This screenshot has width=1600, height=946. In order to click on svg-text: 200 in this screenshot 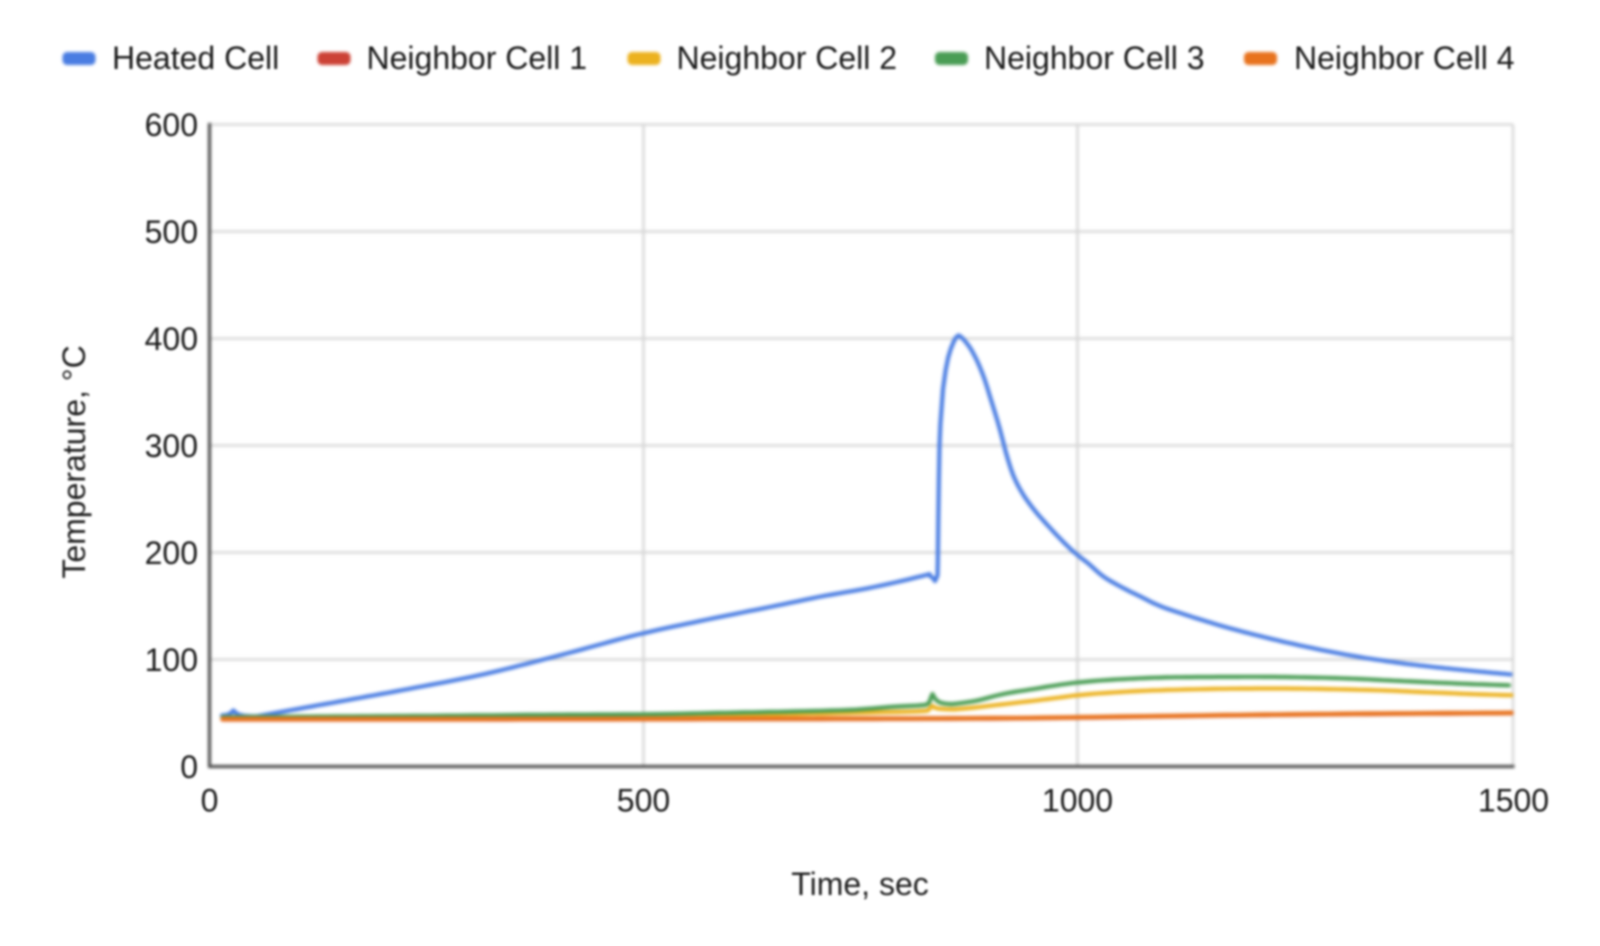, I will do `click(171, 553)`.